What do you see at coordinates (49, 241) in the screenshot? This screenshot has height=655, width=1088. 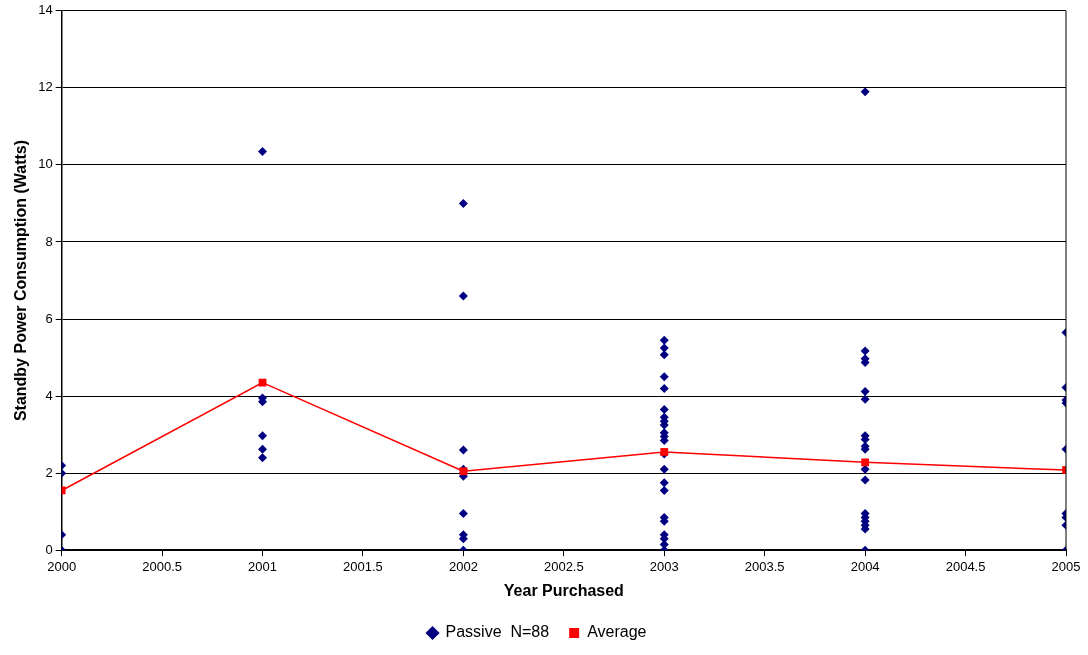 I see `y-tick-label: 8` at bounding box center [49, 241].